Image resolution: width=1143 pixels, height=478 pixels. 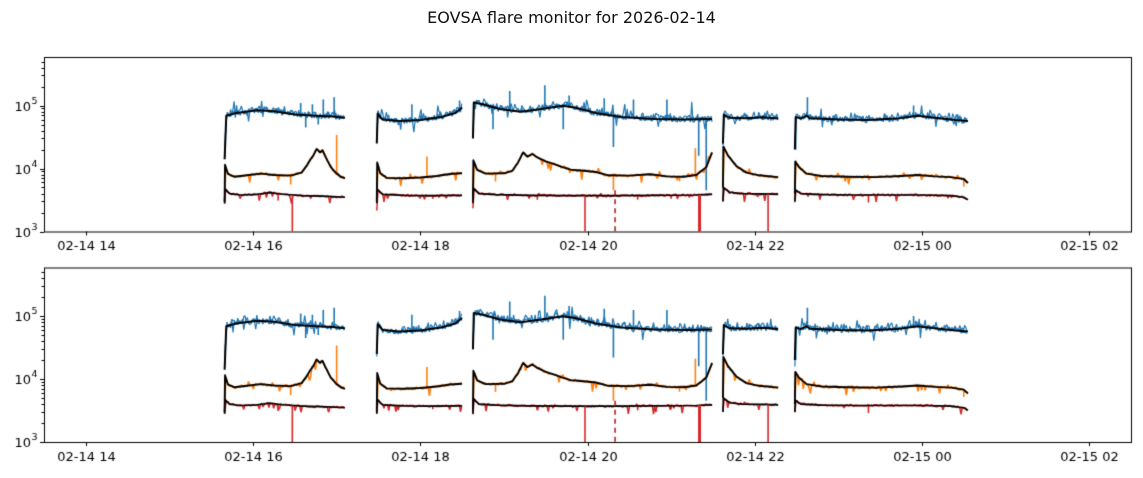 What do you see at coordinates (571, 17) in the screenshot?
I see `figure-title: EOVSA flare monitor for 2026-02-14` at bounding box center [571, 17].